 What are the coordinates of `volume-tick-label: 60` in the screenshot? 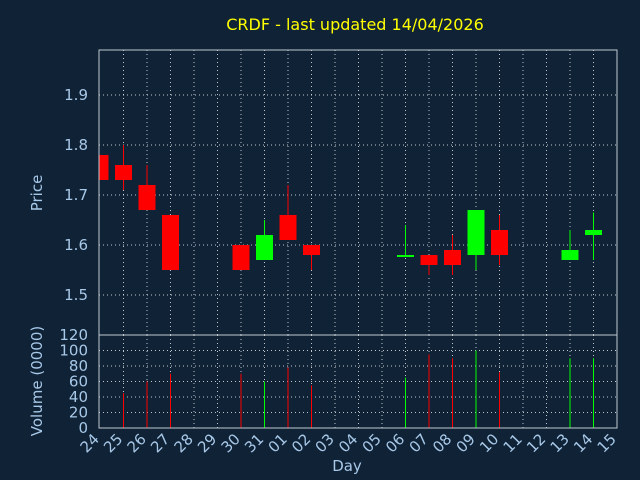 It's located at (78, 382).